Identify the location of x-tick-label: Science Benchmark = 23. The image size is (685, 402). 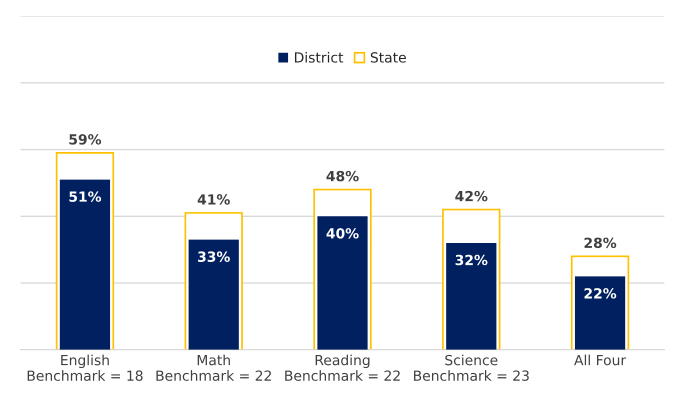
(471, 367).